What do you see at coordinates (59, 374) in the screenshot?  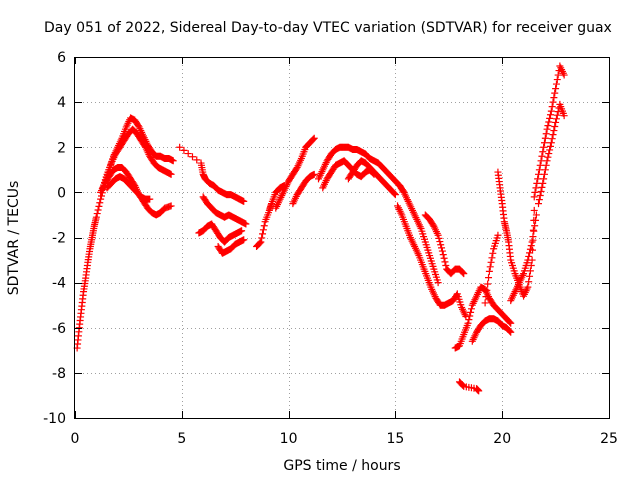 I see `y-tick-label: -8` at bounding box center [59, 374].